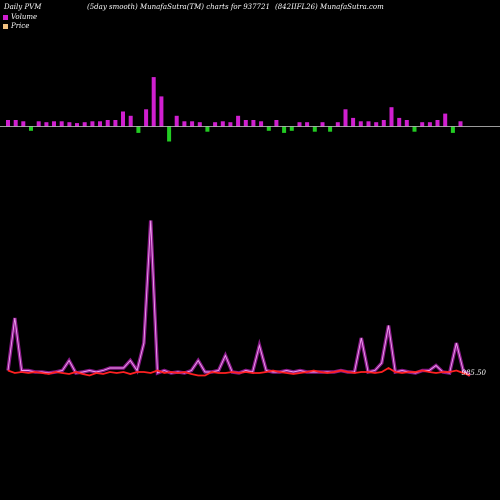  I want to click on volume-bars, so click(234, 109).